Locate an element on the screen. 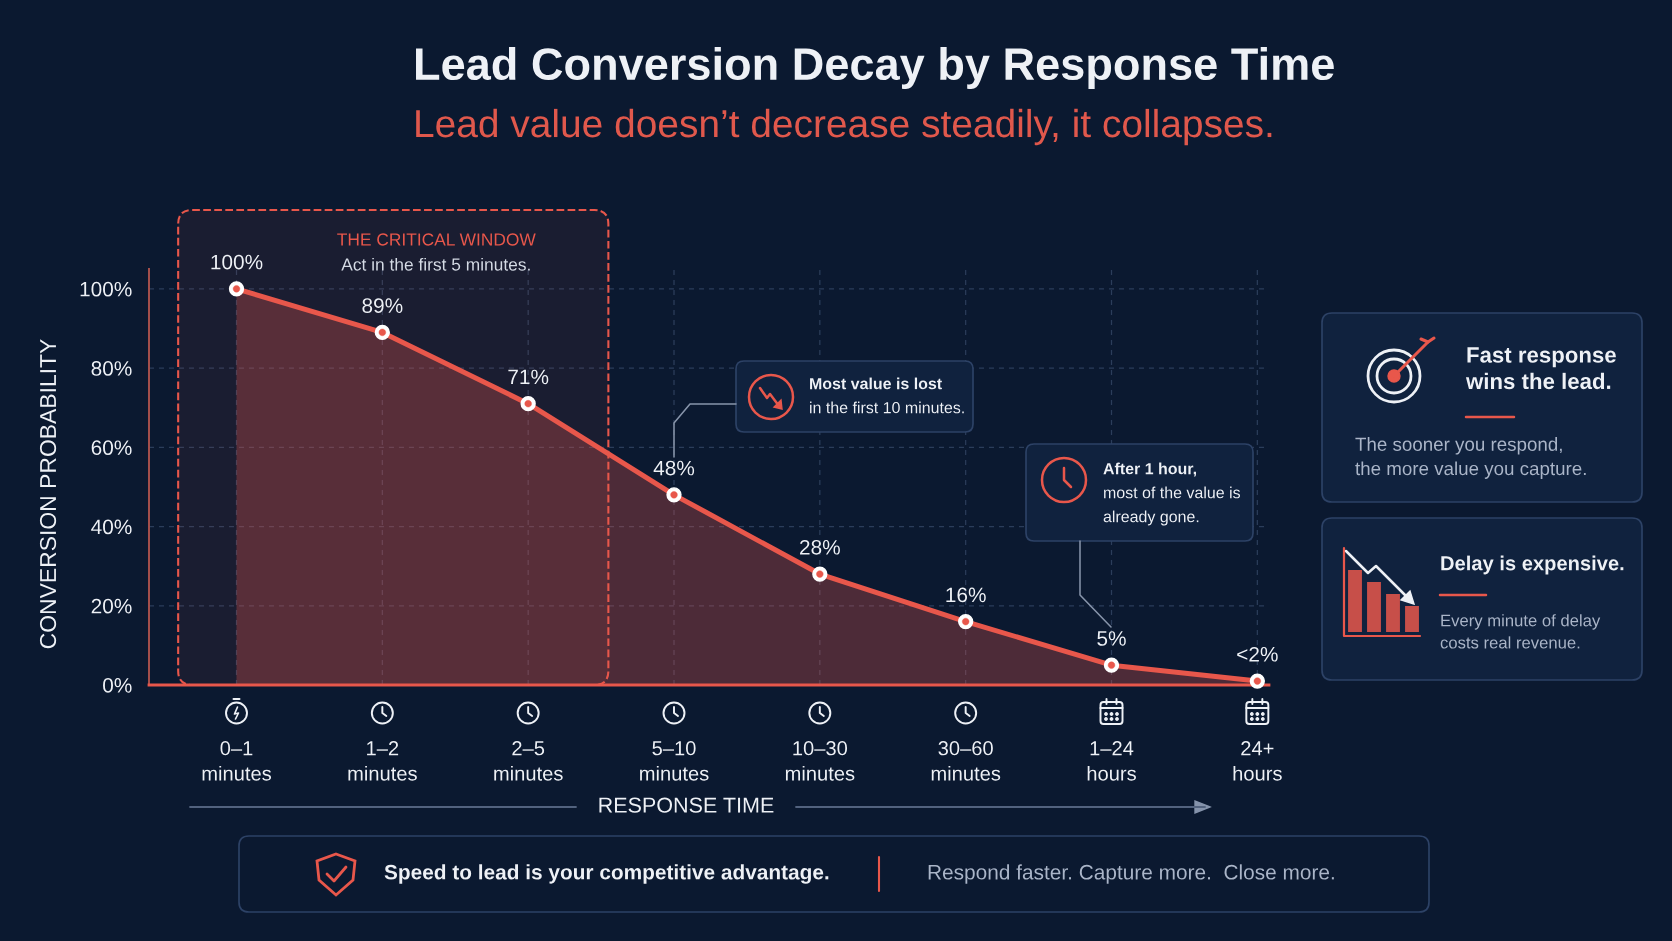 The height and width of the screenshot is (941, 1672). y-tick-label: 0% is located at coordinates (117, 685).